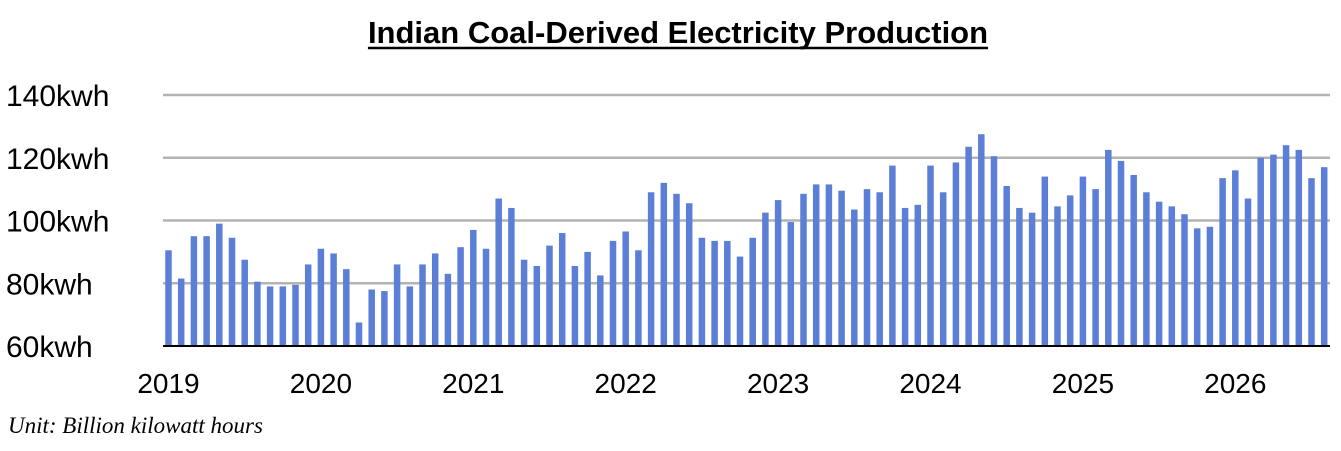 The image size is (1341, 451). Describe the element at coordinates (135, 425) in the screenshot. I see `unit-note: Unit: Billion kilowatt hours` at that location.